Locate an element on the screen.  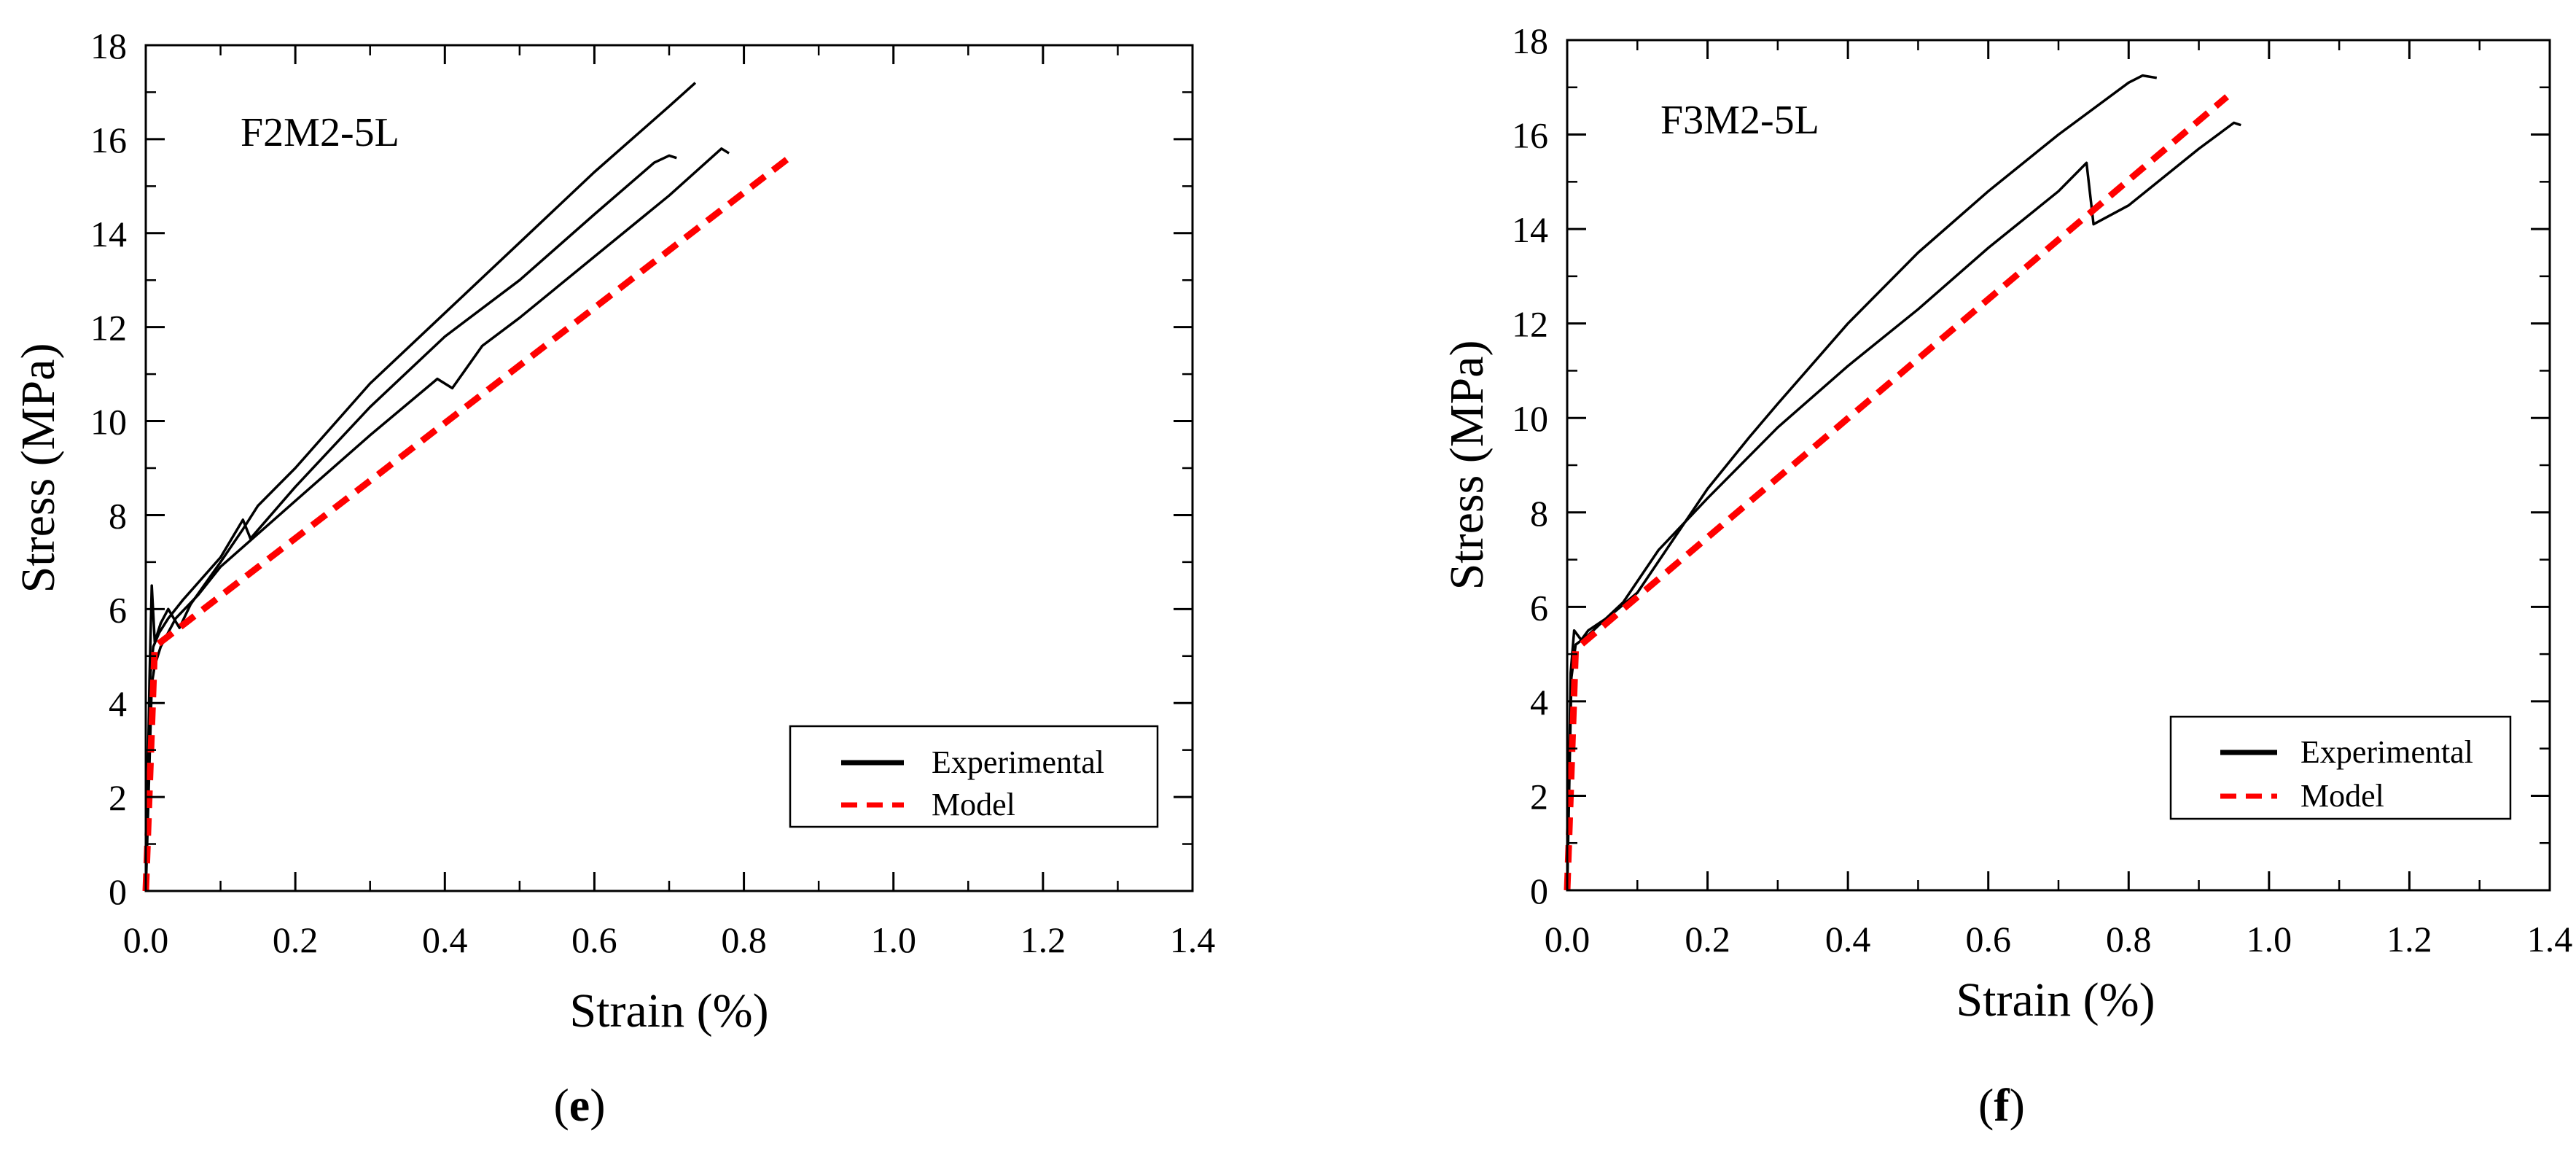
x-tick-label-f: 1.4 is located at coordinates (2550, 939).